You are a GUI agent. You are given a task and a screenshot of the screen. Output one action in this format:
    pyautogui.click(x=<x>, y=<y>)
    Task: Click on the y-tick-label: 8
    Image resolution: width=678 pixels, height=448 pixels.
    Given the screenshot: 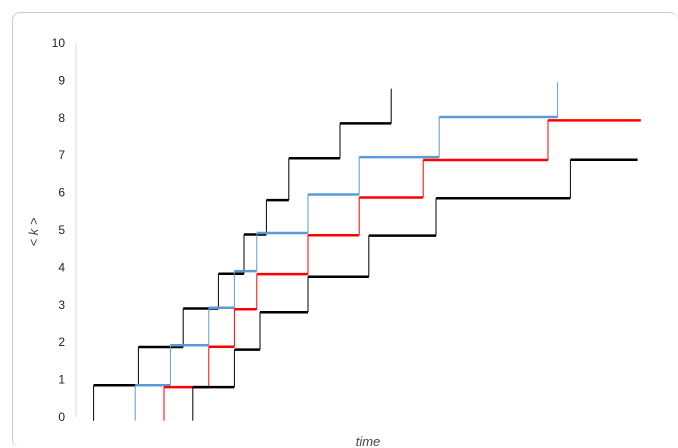 What is the action you would take?
    pyautogui.click(x=61, y=118)
    